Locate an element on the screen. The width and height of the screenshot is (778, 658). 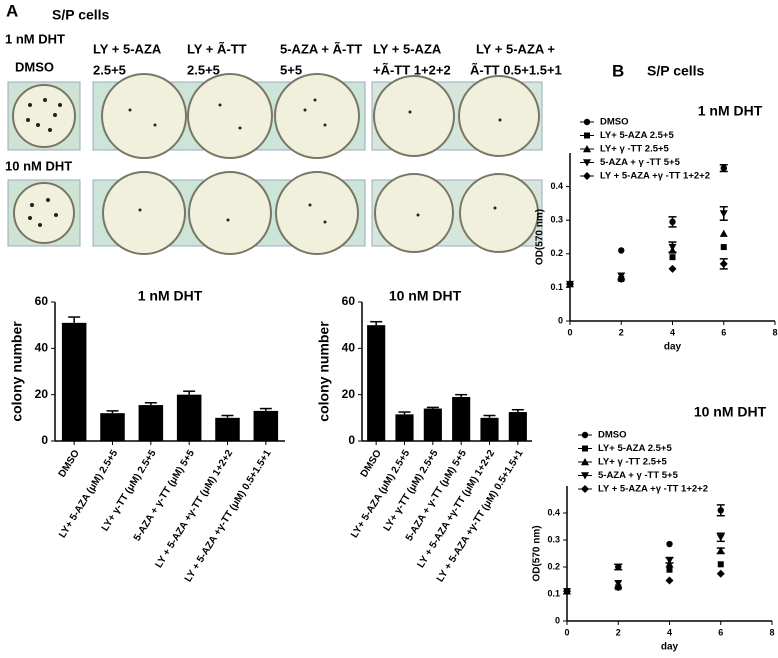
row-label: 1 nM DHT is located at coordinates (35, 38).